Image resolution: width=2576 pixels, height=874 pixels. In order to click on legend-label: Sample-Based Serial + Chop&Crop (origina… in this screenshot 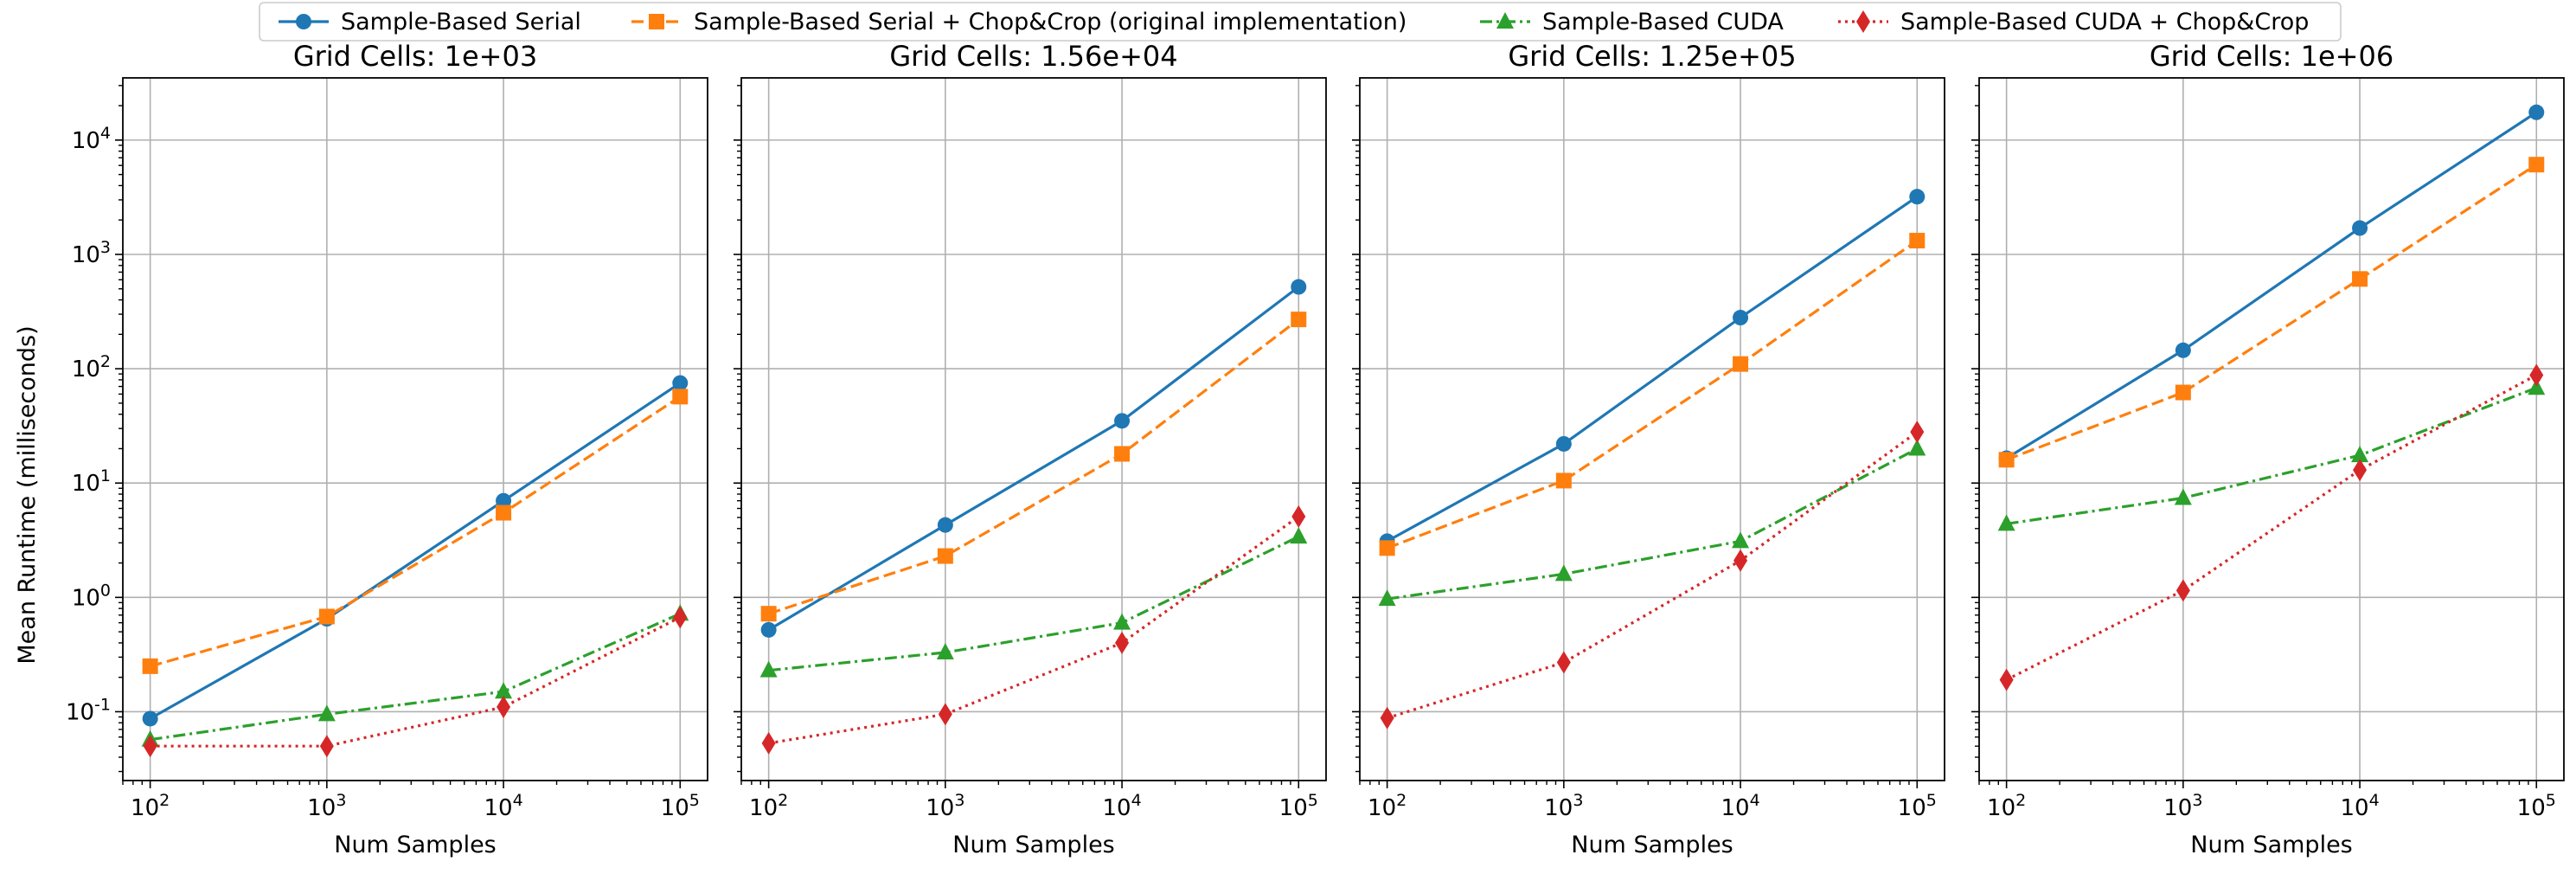, I will do `click(1050, 22)`.